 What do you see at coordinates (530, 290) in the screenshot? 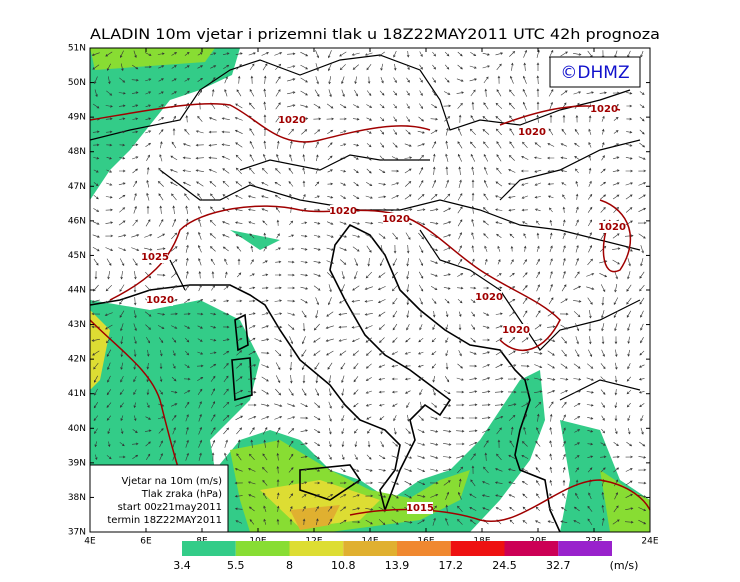
I see `border` at bounding box center [530, 290].